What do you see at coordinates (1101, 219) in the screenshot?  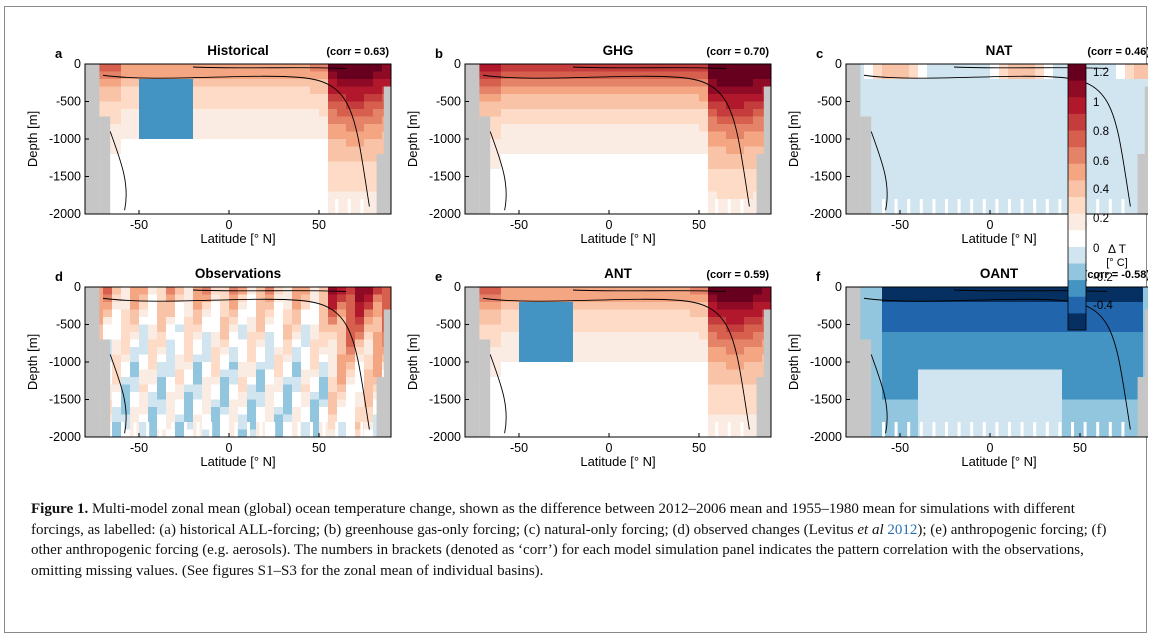 I see `colorbar-tick-label: 0.2` at bounding box center [1101, 219].